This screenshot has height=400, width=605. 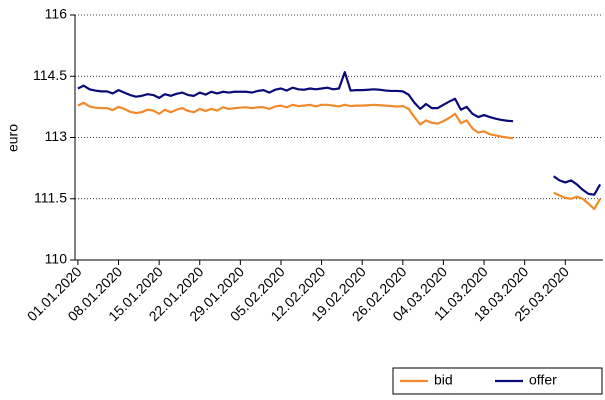 What do you see at coordinates (443, 380) in the screenshot?
I see `legend-label: bid` at bounding box center [443, 380].